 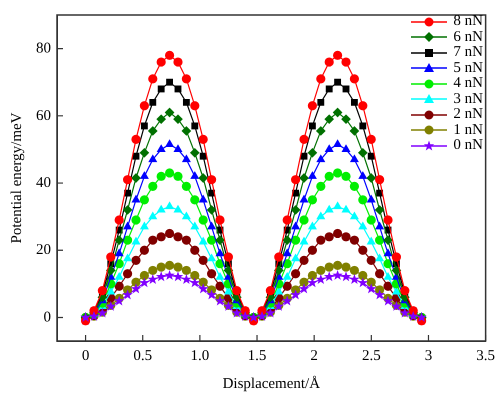 I want to click on y-tick-label: 60, so click(x=43, y=116).